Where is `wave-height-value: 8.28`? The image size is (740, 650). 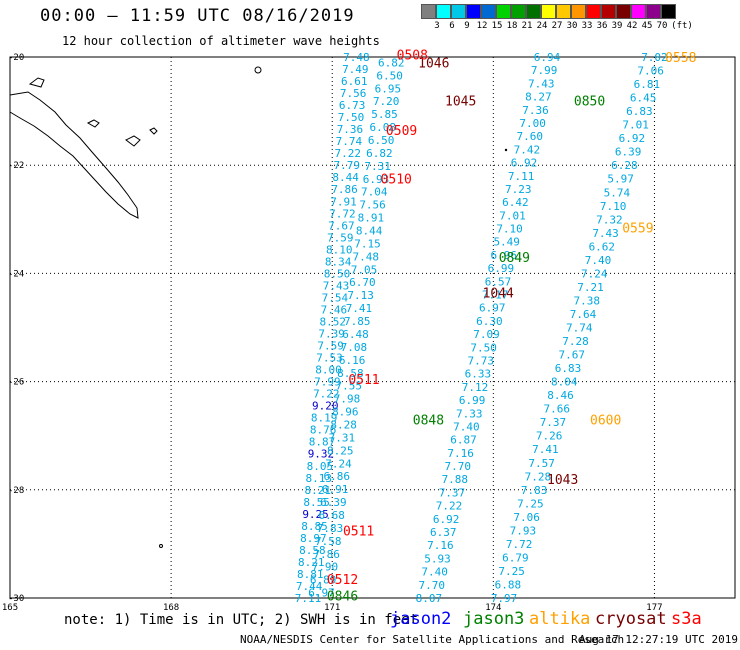 wave-height-value: 8.28 is located at coordinates (343, 424).